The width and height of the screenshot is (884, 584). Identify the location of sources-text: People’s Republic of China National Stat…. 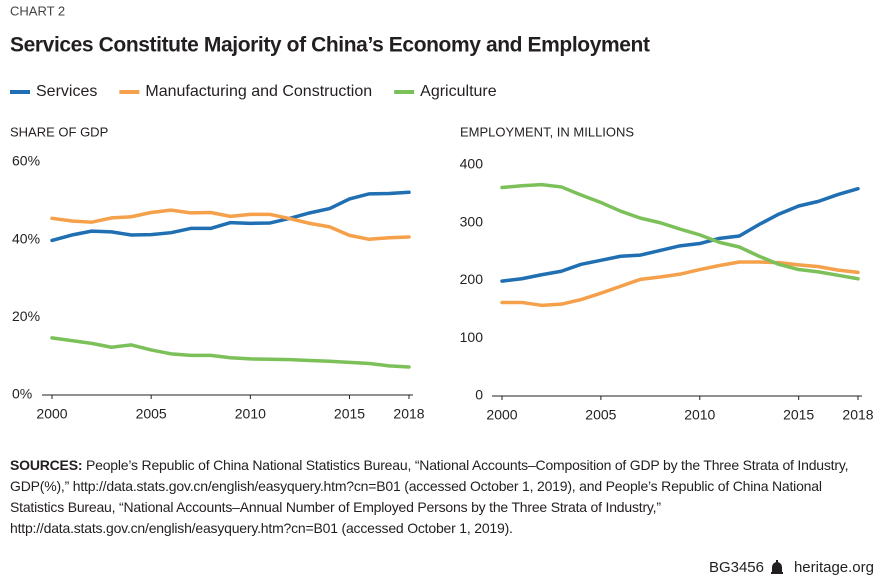
(429, 496).